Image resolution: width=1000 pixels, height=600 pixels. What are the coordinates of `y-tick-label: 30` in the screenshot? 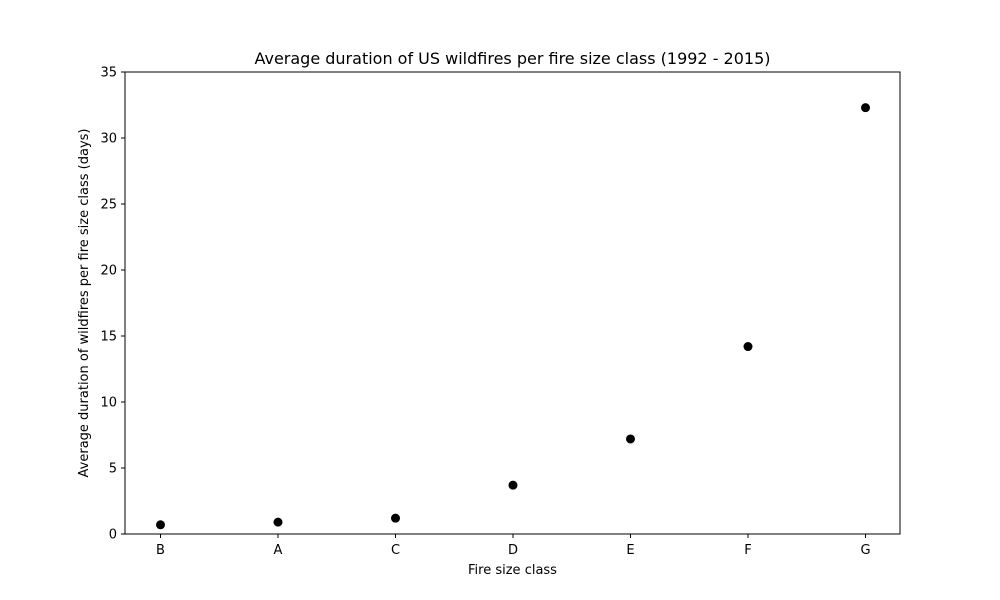 It's located at (108, 139).